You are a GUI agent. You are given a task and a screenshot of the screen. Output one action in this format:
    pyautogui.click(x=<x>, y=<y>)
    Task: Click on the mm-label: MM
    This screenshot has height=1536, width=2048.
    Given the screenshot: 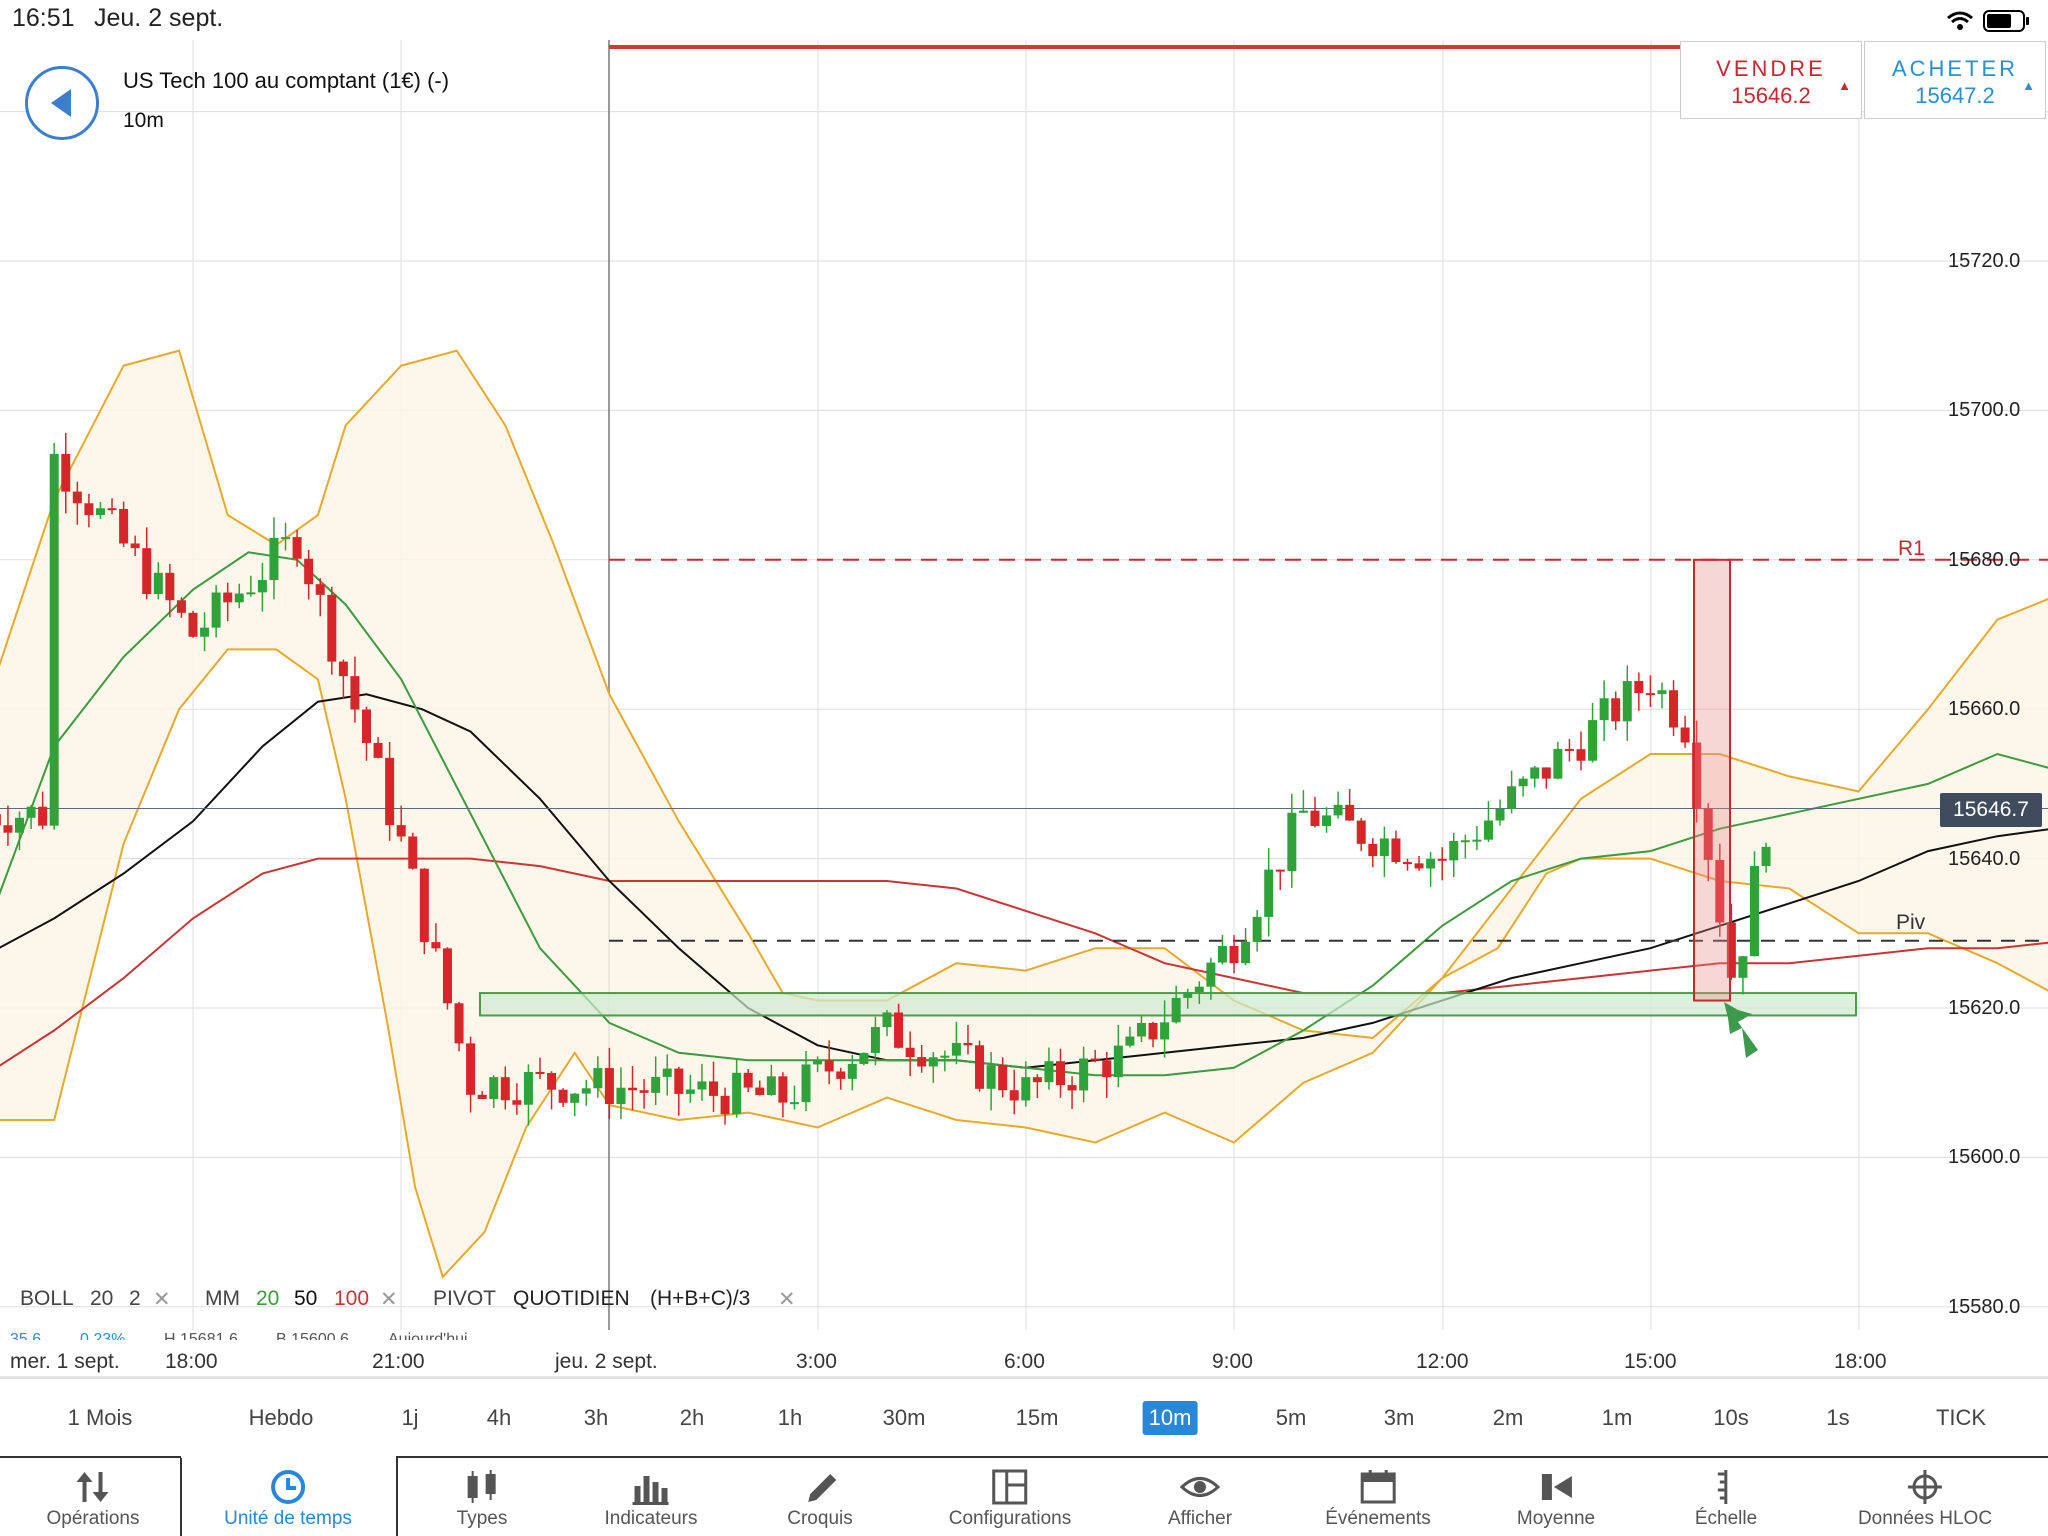 What is the action you would take?
    pyautogui.click(x=222, y=1298)
    